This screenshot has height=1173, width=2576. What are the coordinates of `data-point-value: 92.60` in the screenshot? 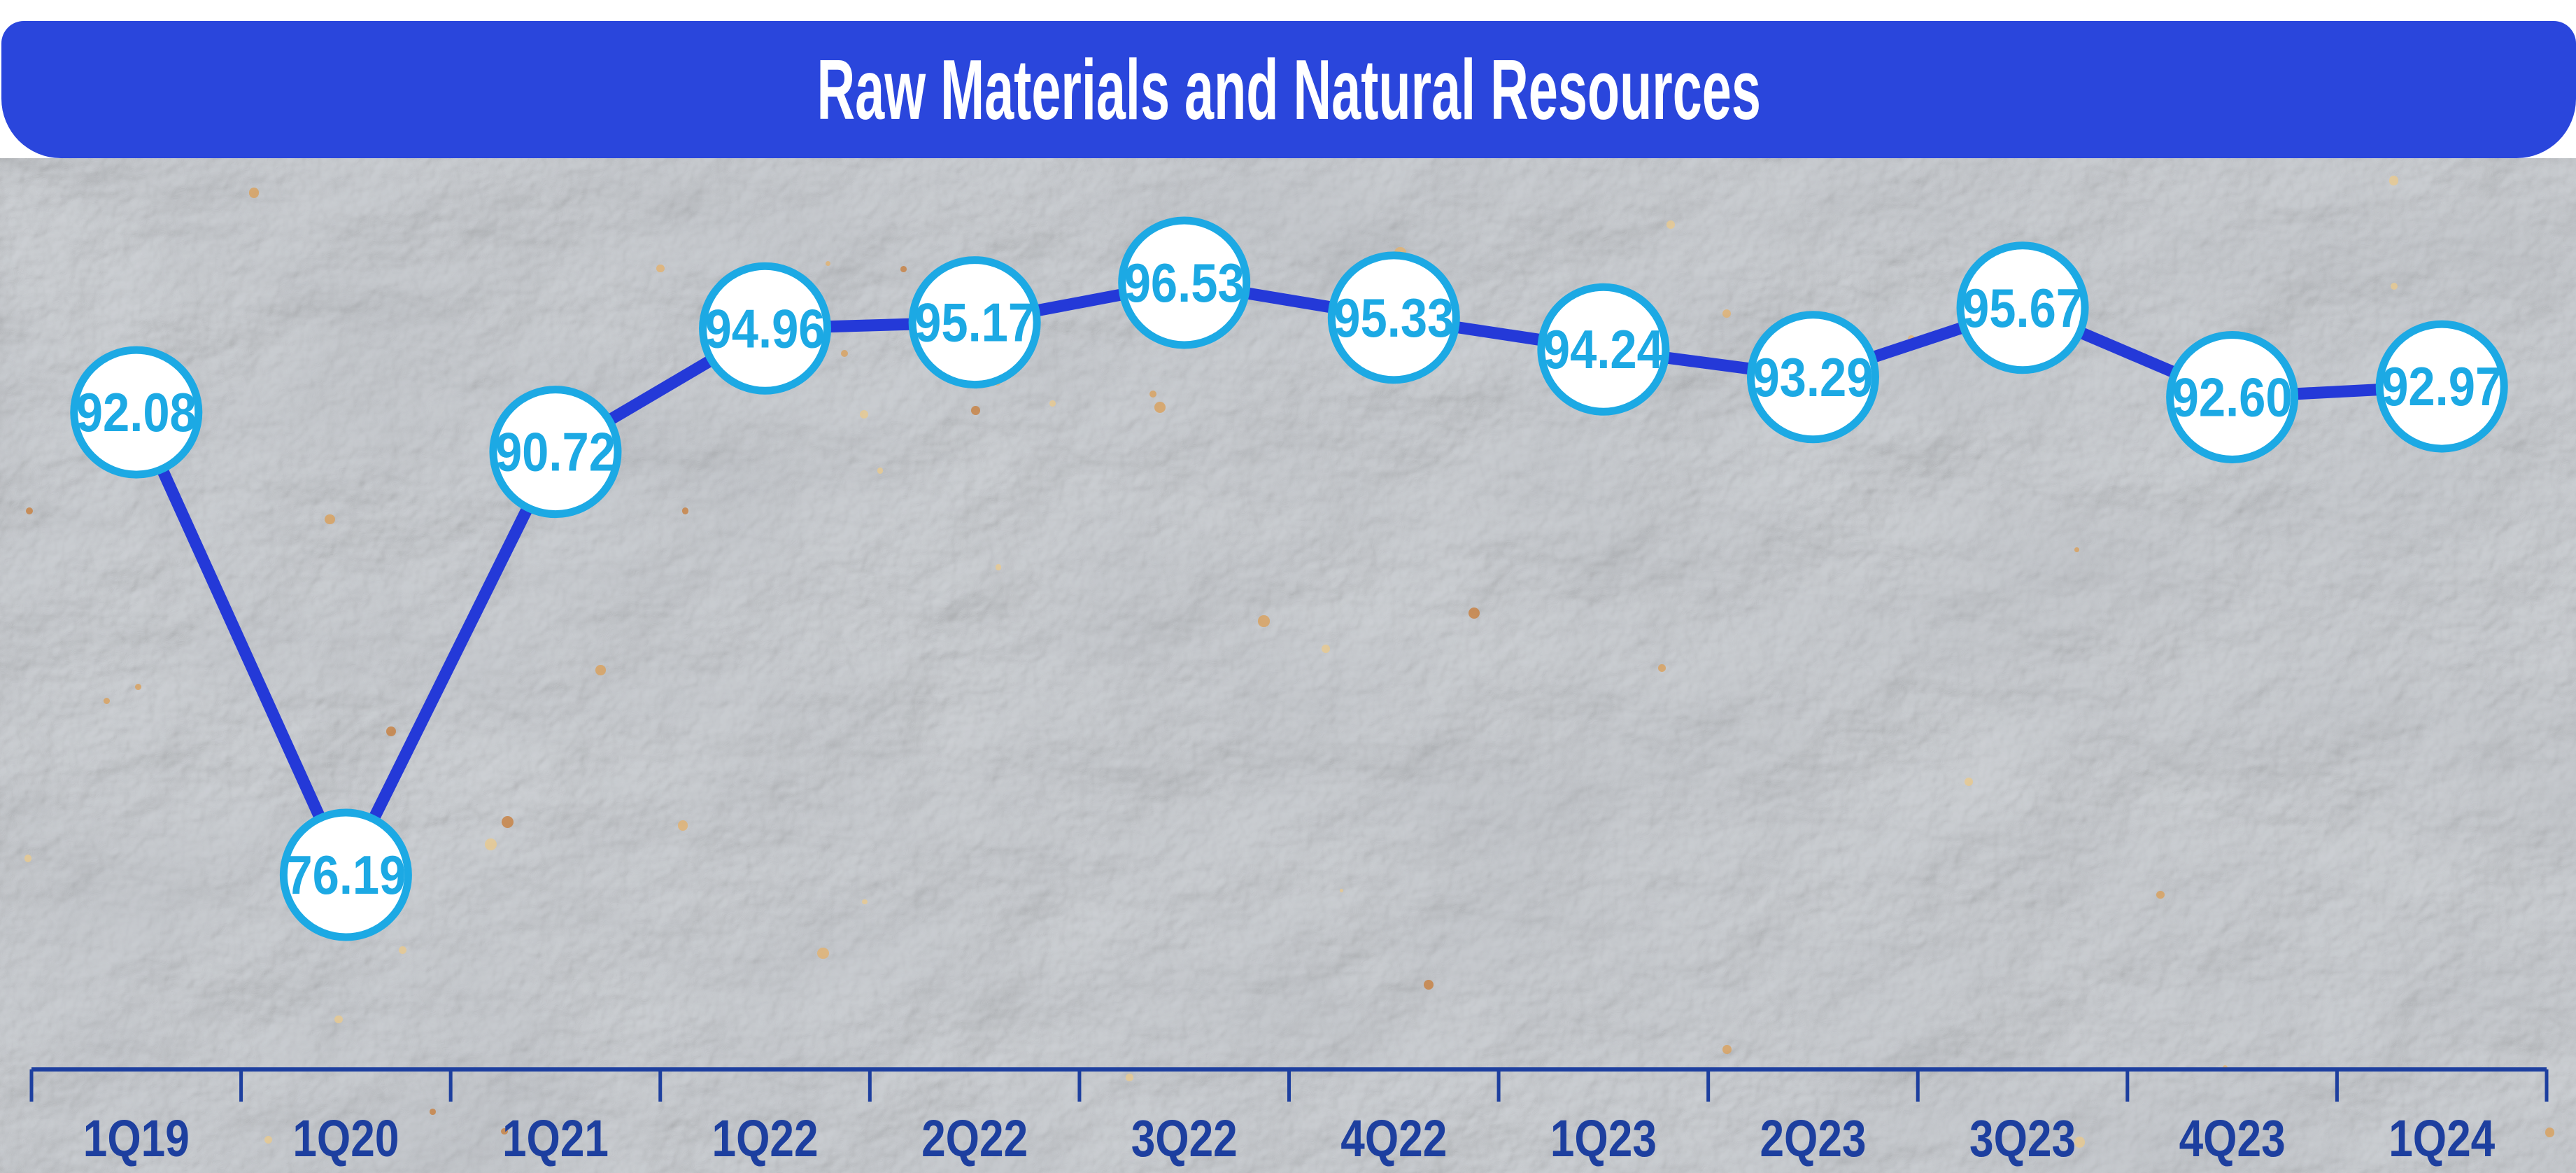 It's located at (2232, 397).